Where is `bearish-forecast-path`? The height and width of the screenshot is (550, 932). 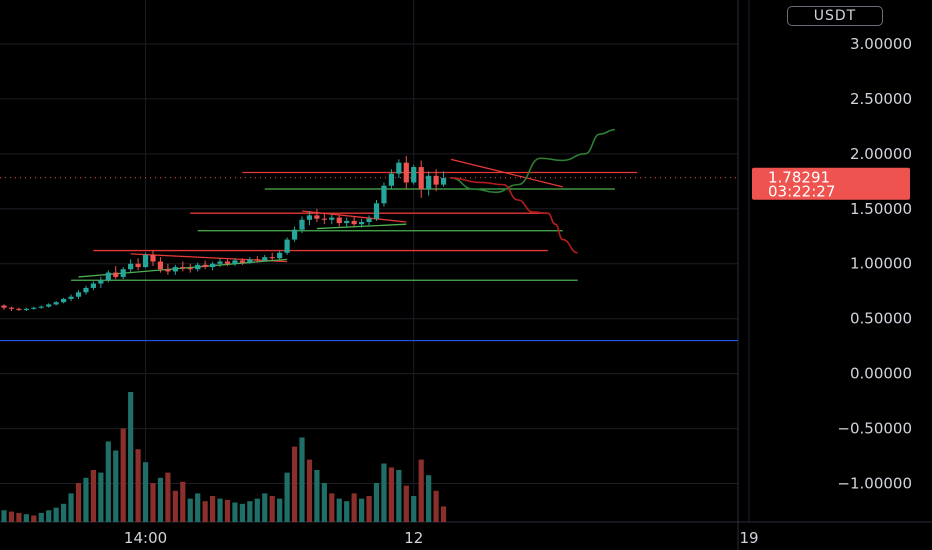
bearish-forecast-path is located at coordinates (514, 215).